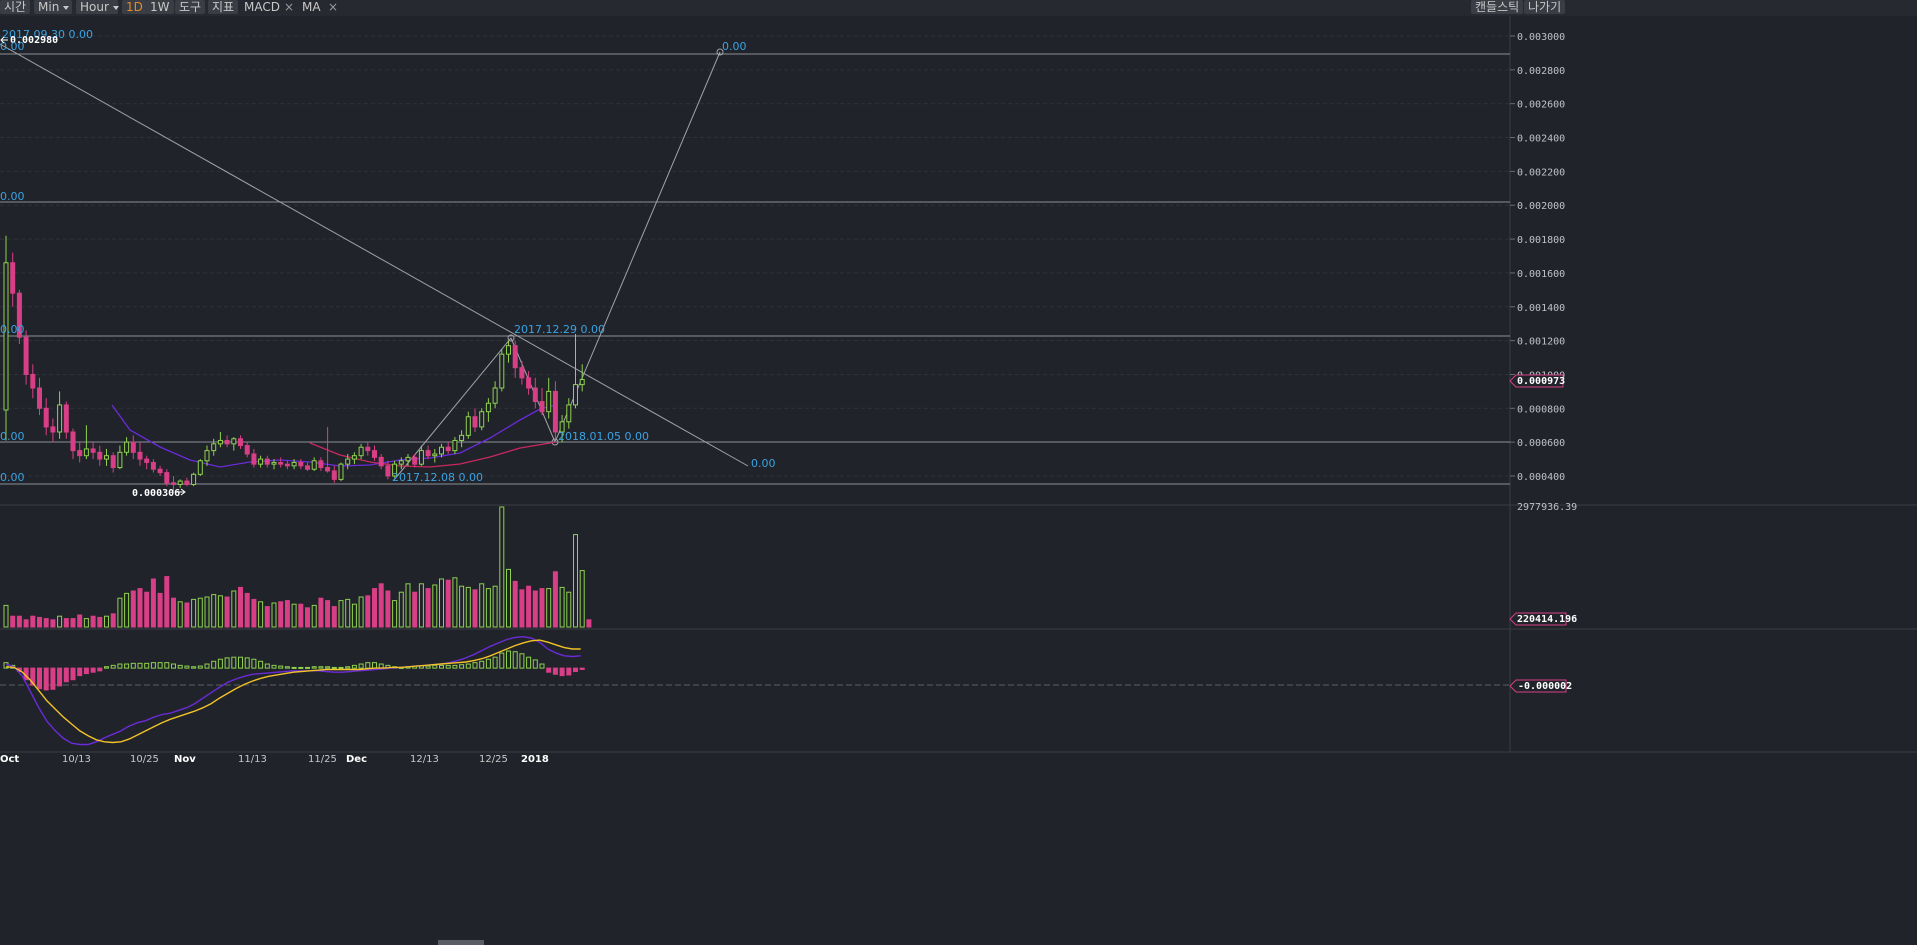 This screenshot has width=1917, height=945. What do you see at coordinates (461, 942) in the screenshot?
I see `time-scrollbar` at bounding box center [461, 942].